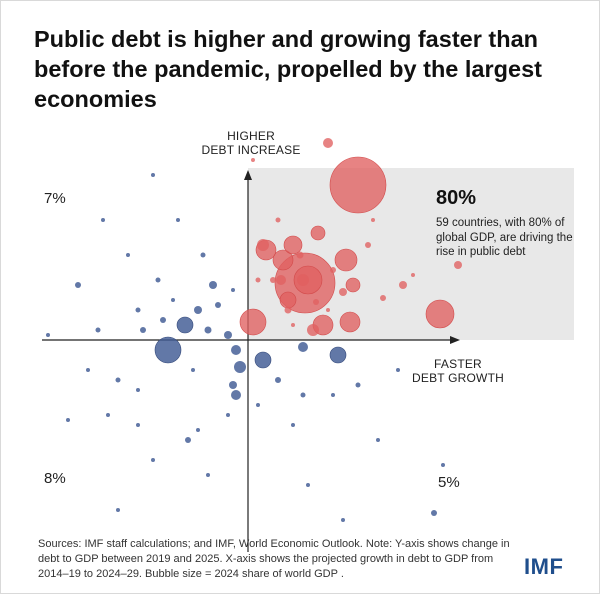 This screenshot has width=600, height=594. Describe the element at coordinates (458, 371) in the screenshot. I see `x-axis-label: FASTER DEBT GROWTH` at that location.